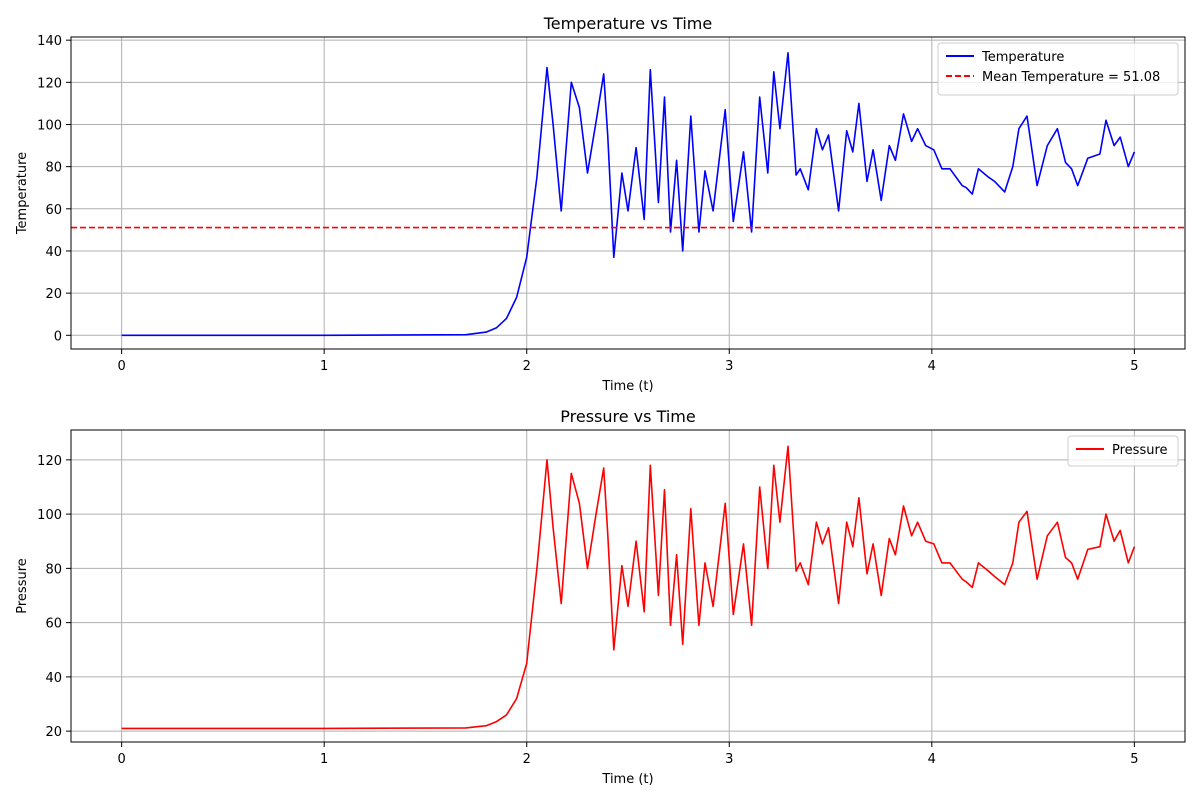 The height and width of the screenshot is (804, 1200). I want to click on temperature-x-tick-label: 3, so click(729, 366).